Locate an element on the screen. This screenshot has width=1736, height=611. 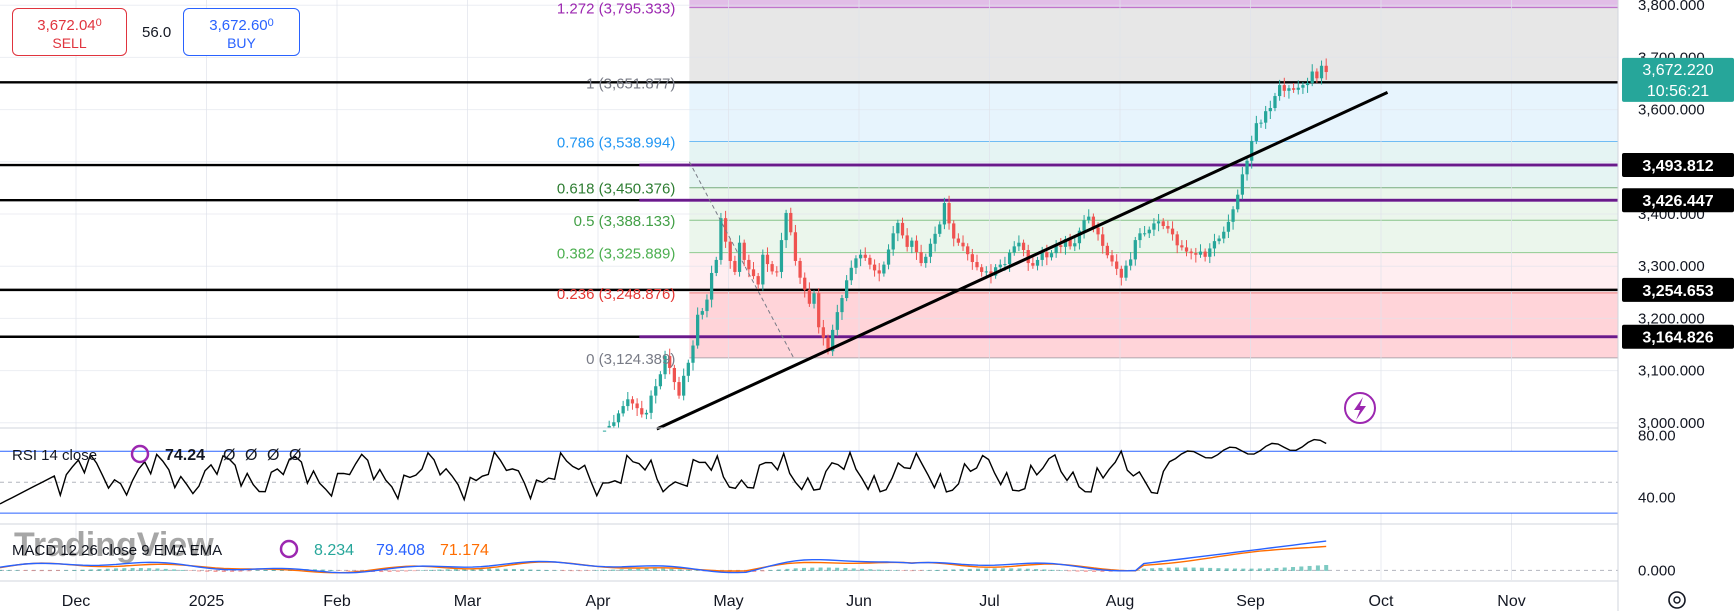
rsi-tick-label: 40.00 is located at coordinates (1657, 498).